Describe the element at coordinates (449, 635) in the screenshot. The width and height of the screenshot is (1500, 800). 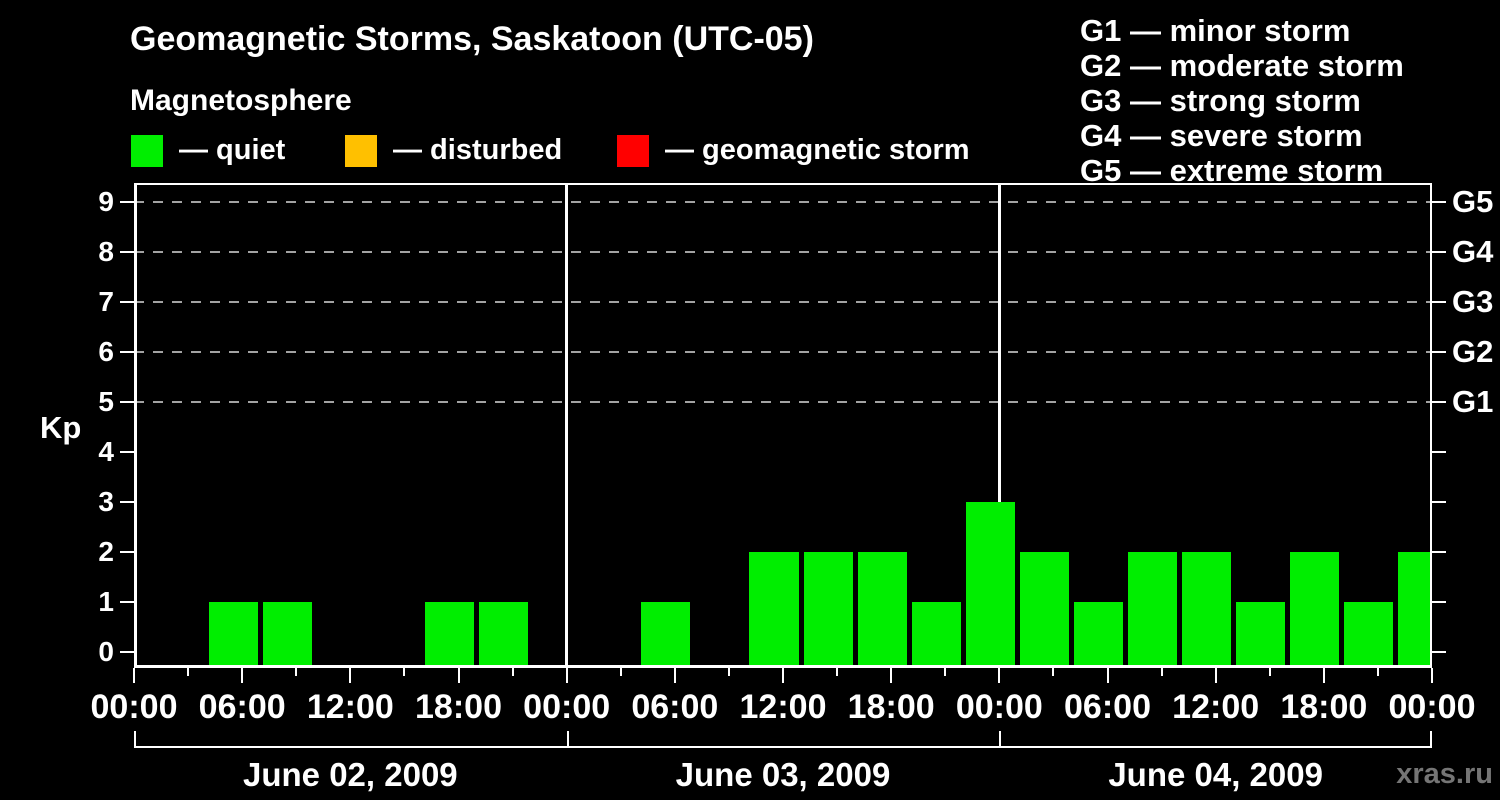
I see `kp-bar-day1-slot6` at that location.